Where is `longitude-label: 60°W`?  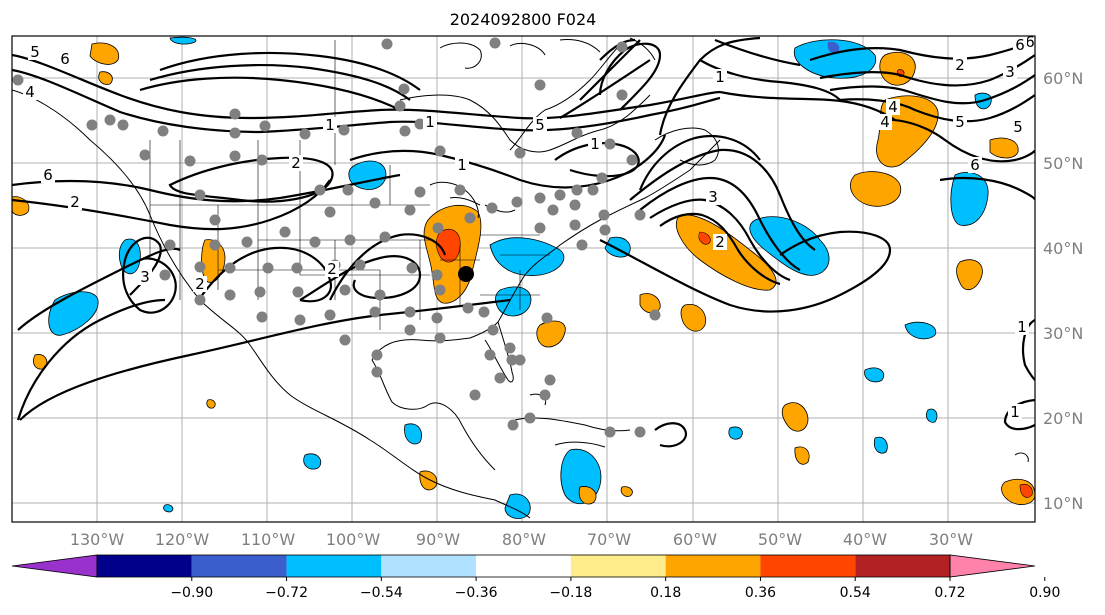
longitude-label: 60°W is located at coordinates (695, 539).